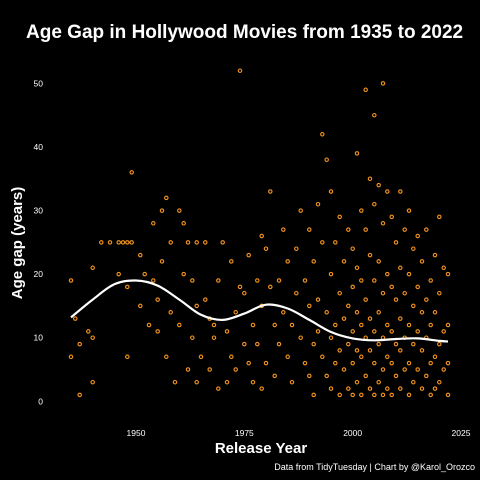 This screenshot has height=480, width=480. What do you see at coordinates (39, 242) in the screenshot?
I see `y-axis-ticks: 0 10 20 30 40 50` at bounding box center [39, 242].